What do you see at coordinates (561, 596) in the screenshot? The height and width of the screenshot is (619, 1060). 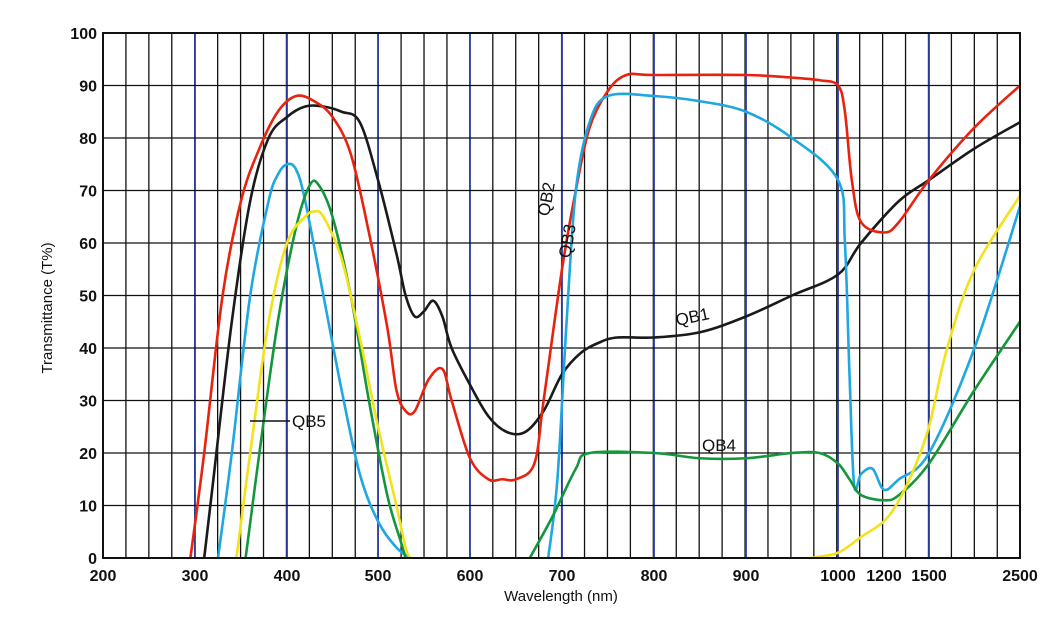 I see `x-axis-label: Wavelength (nm)` at bounding box center [561, 596].